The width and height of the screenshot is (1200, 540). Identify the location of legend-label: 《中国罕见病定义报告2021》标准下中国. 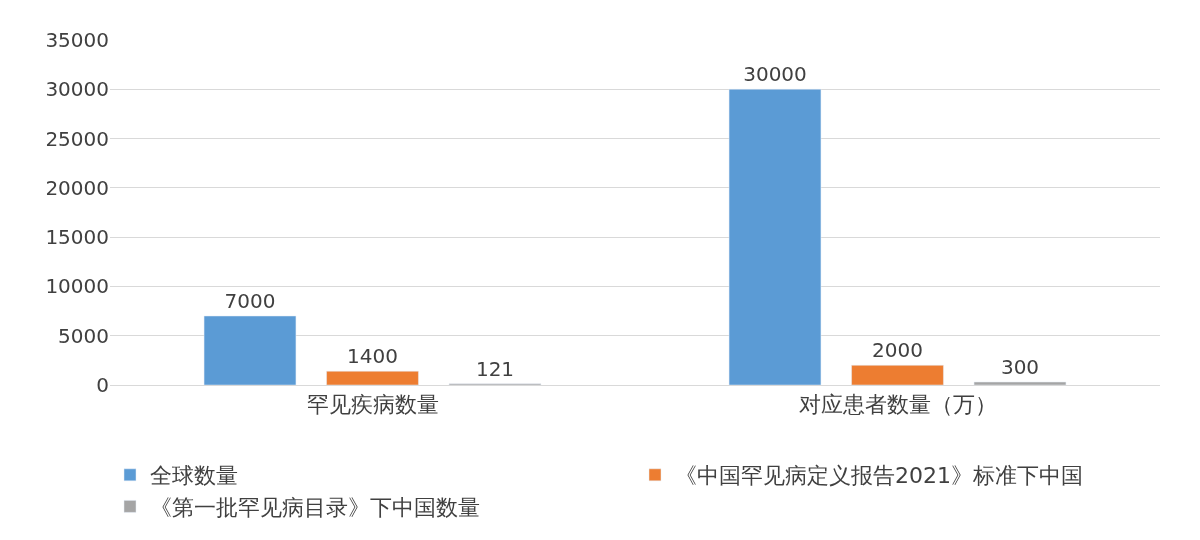
(879, 476).